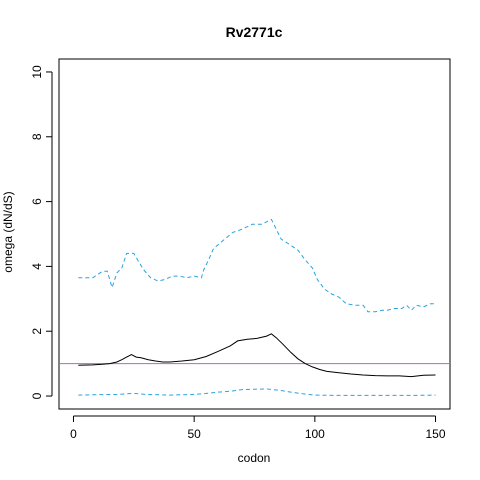 The height and width of the screenshot is (480, 480). What do you see at coordinates (37, 331) in the screenshot?
I see `y-tick-label: 2` at bounding box center [37, 331].